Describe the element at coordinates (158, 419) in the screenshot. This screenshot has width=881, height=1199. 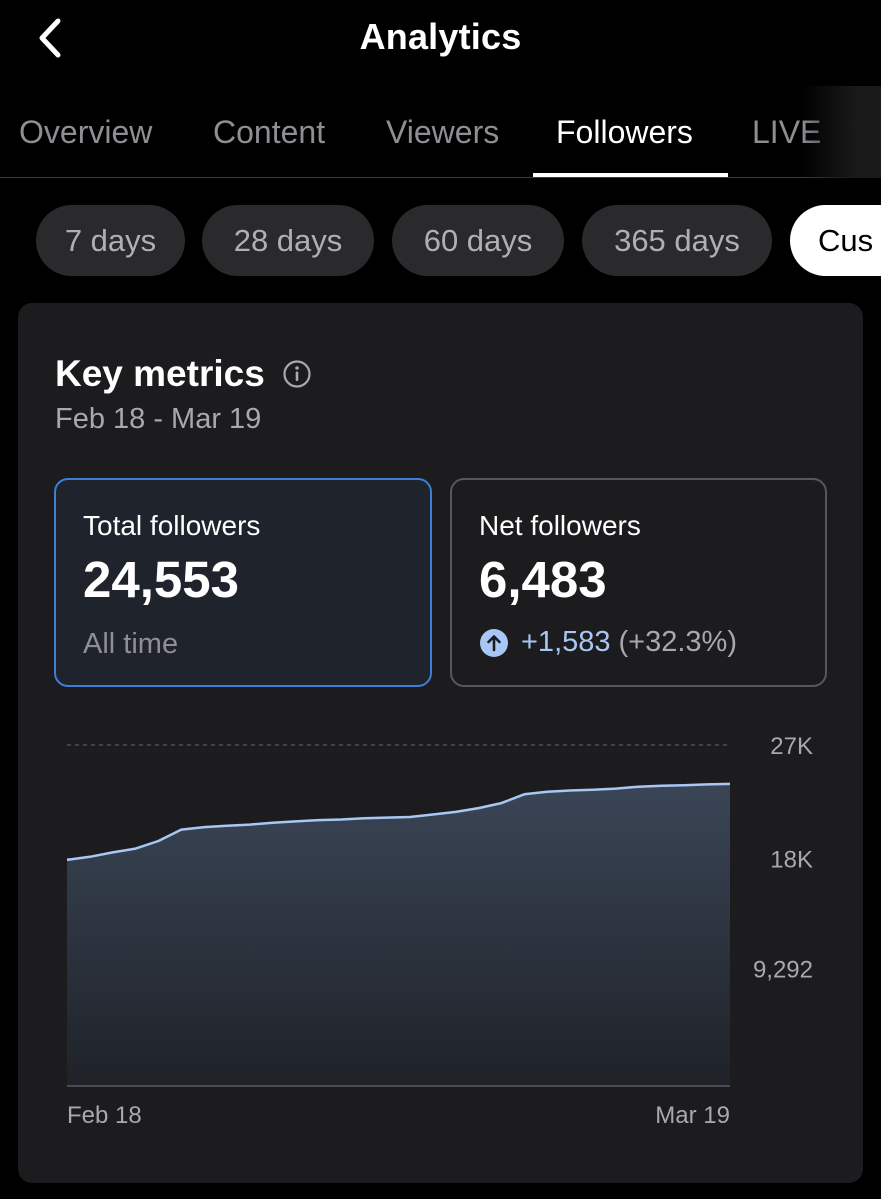
I see `date-range: Feb 18 - Mar 19` at that location.